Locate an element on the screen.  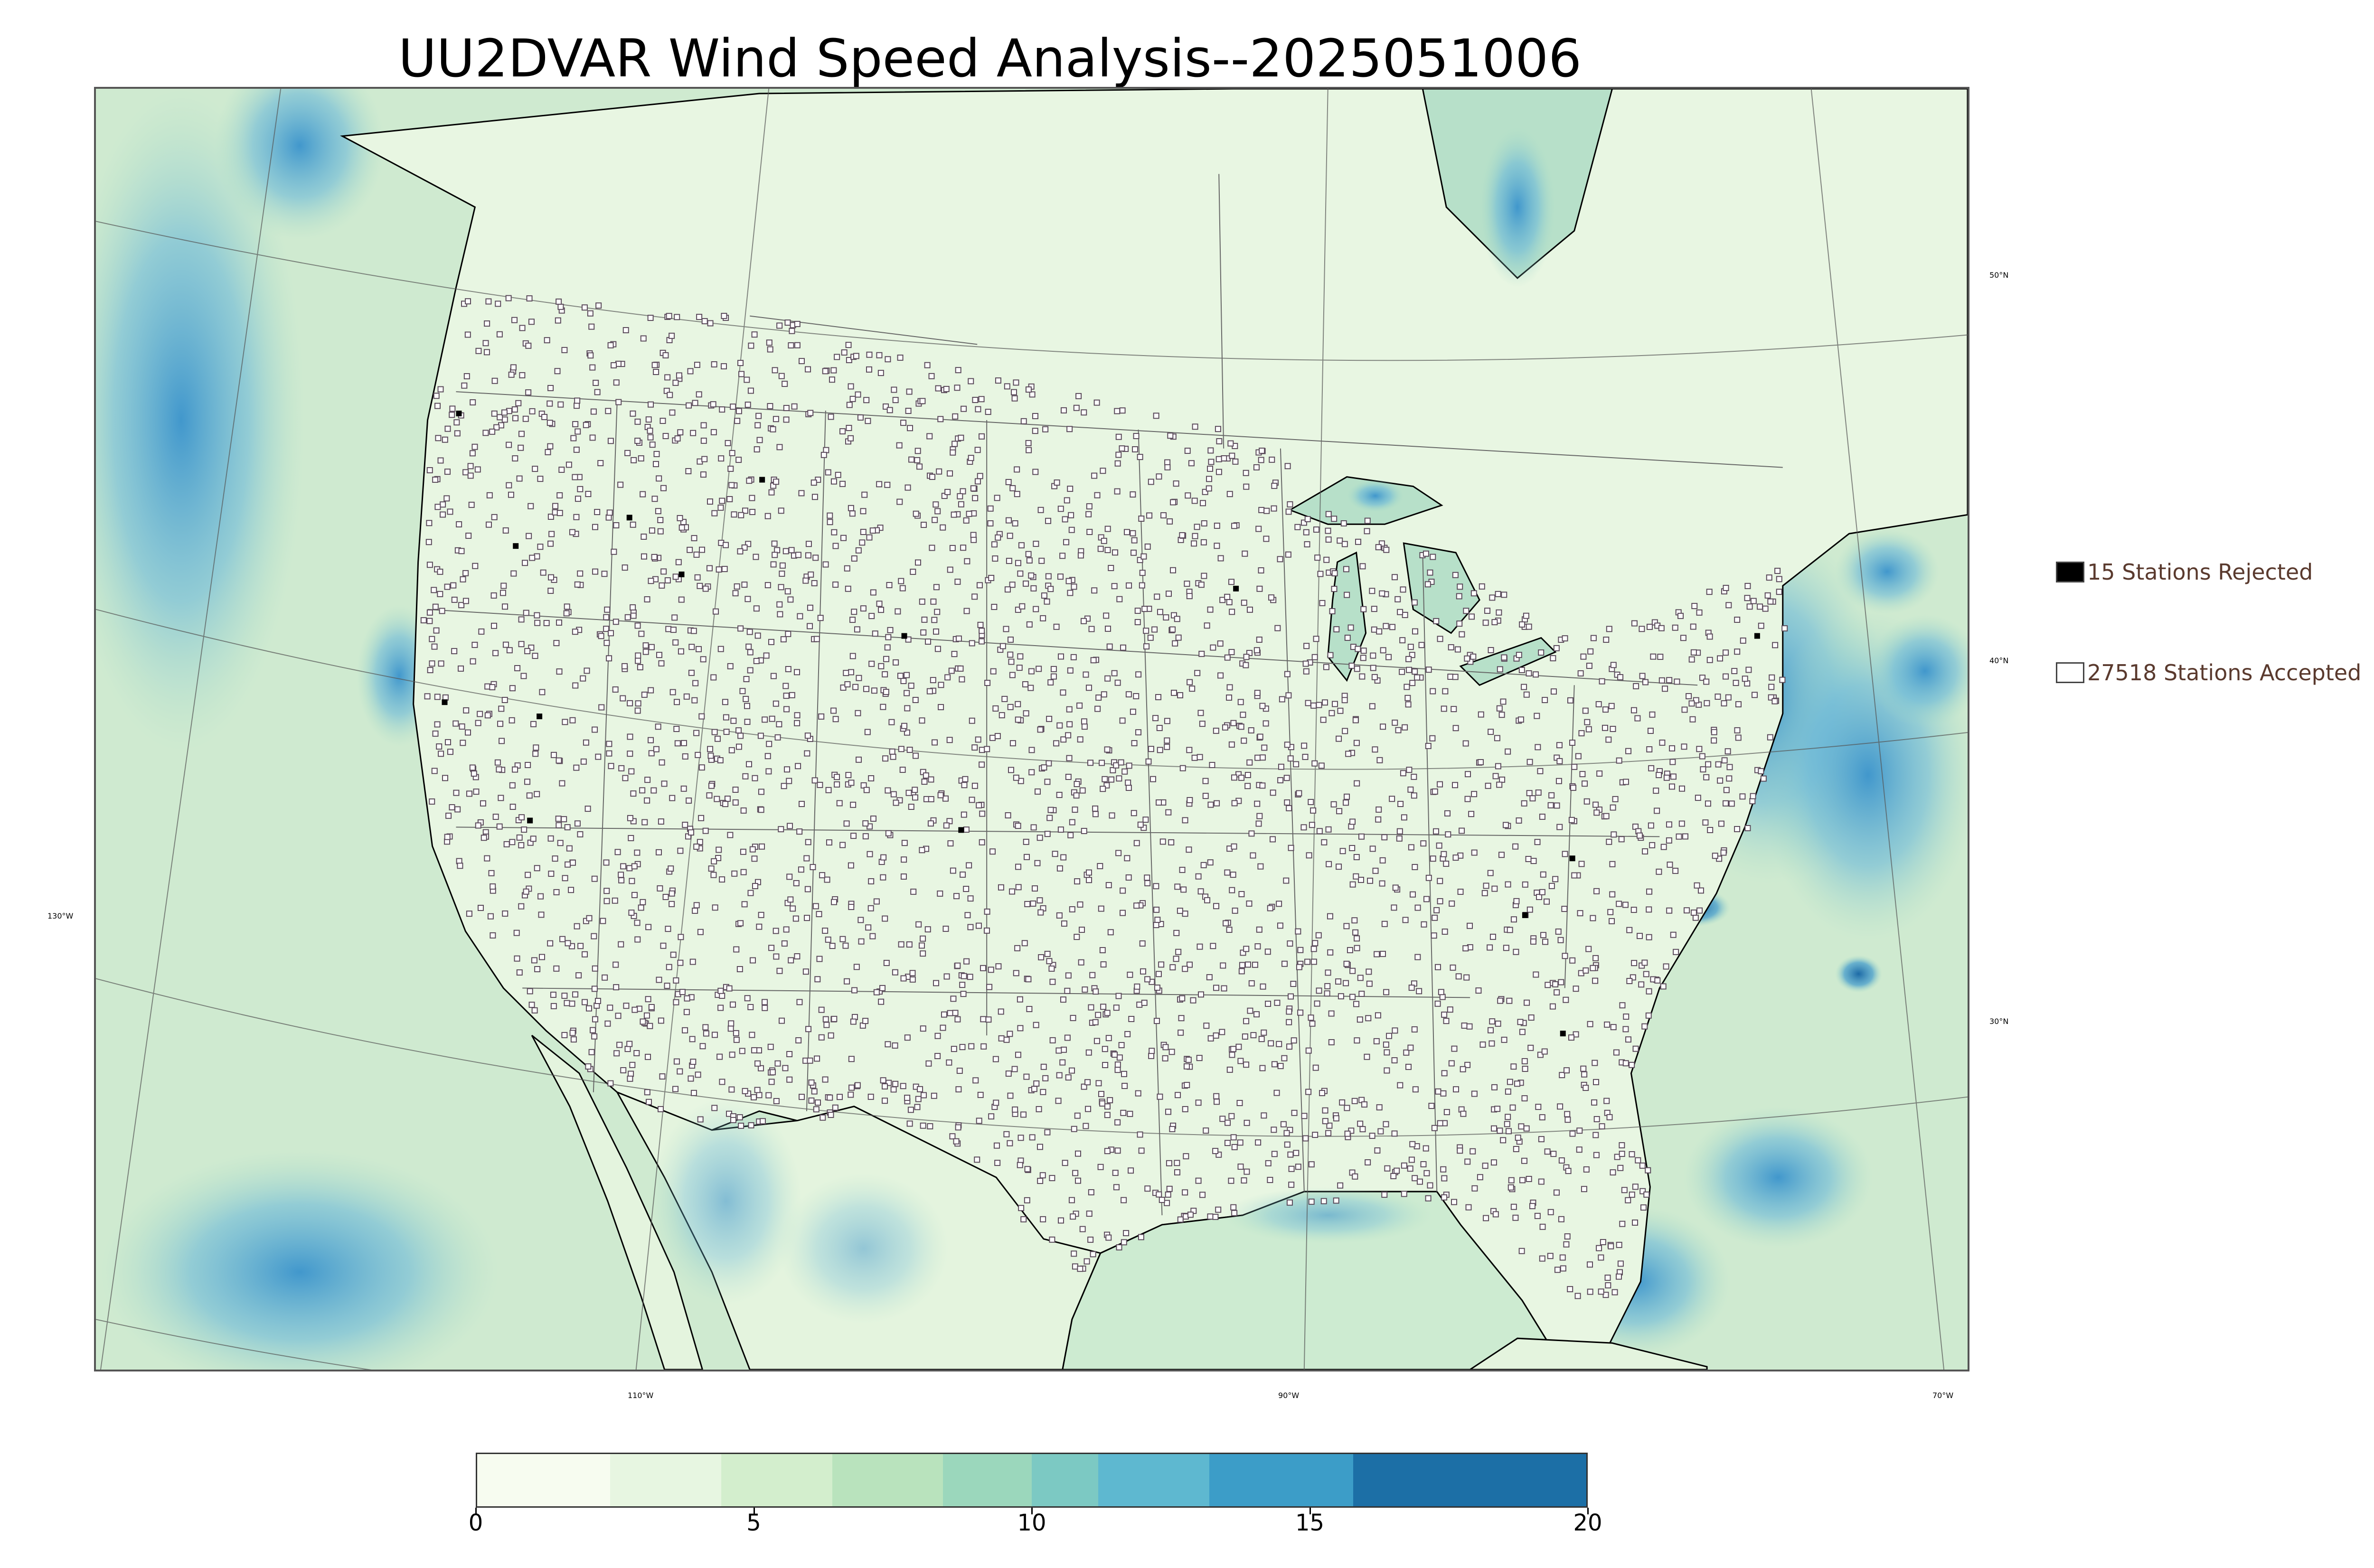
colorbar is located at coordinates (1032, 1481).